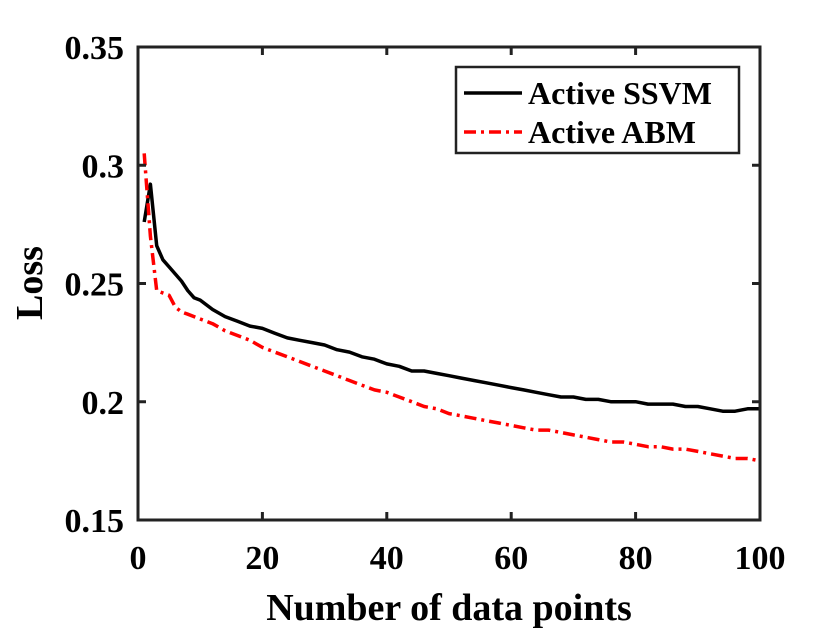 The width and height of the screenshot is (840, 630). Describe the element at coordinates (30, 283) in the screenshot. I see `y-axis-title: Loss` at that location.